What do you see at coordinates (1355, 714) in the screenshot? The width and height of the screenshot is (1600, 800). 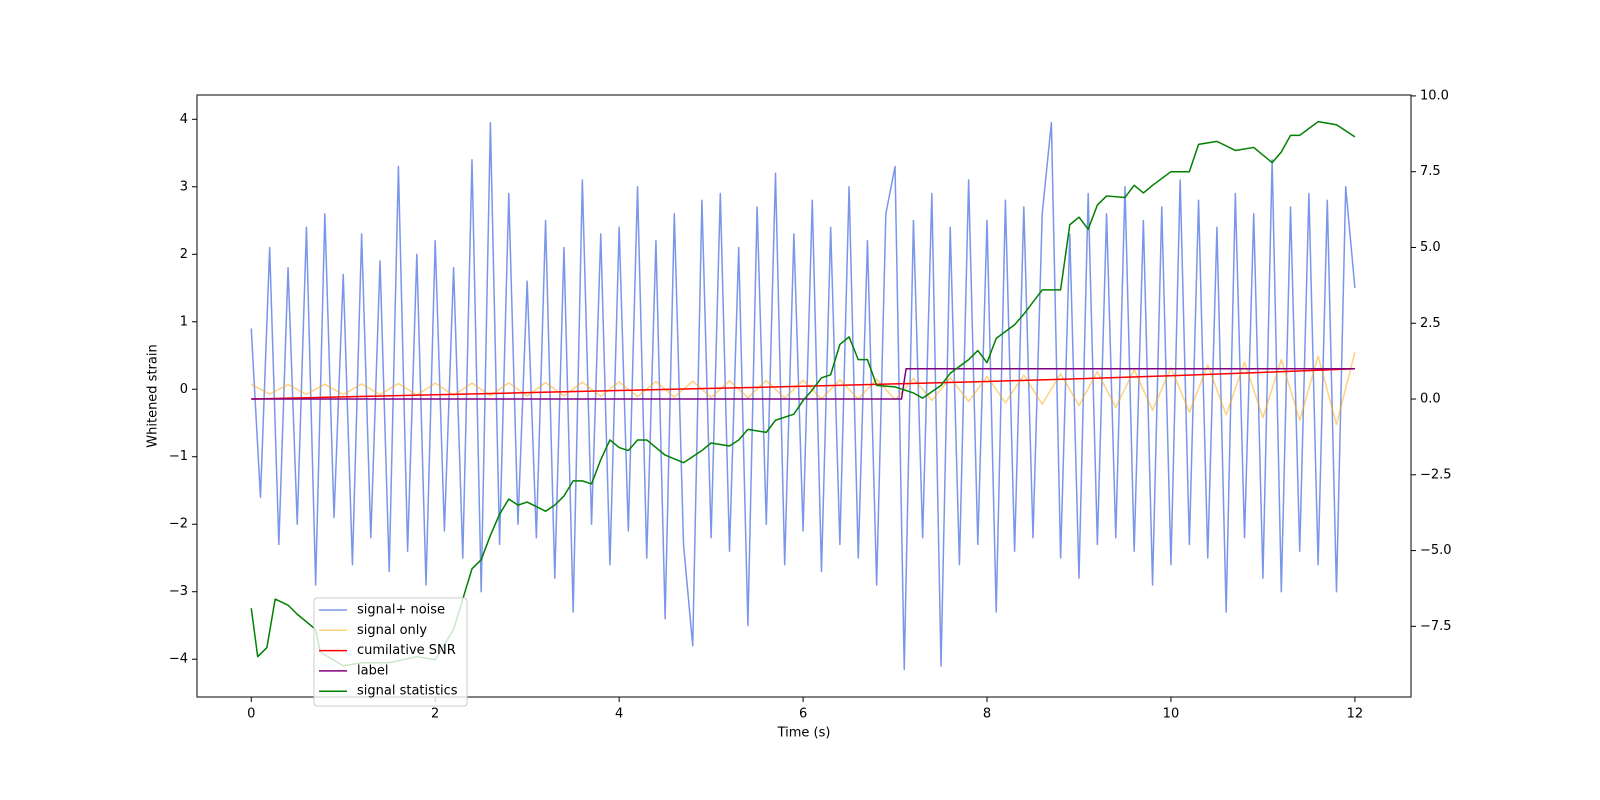 I see `x-tick-label: 12` at bounding box center [1355, 714].